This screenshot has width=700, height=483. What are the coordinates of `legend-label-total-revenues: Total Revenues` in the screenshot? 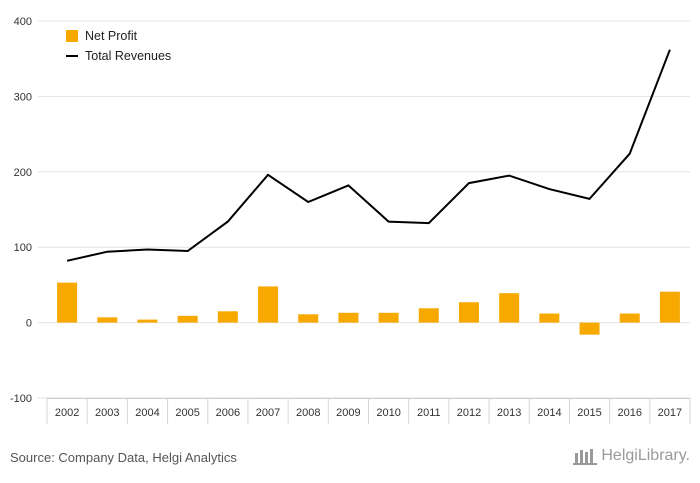 It's located at (128, 56).